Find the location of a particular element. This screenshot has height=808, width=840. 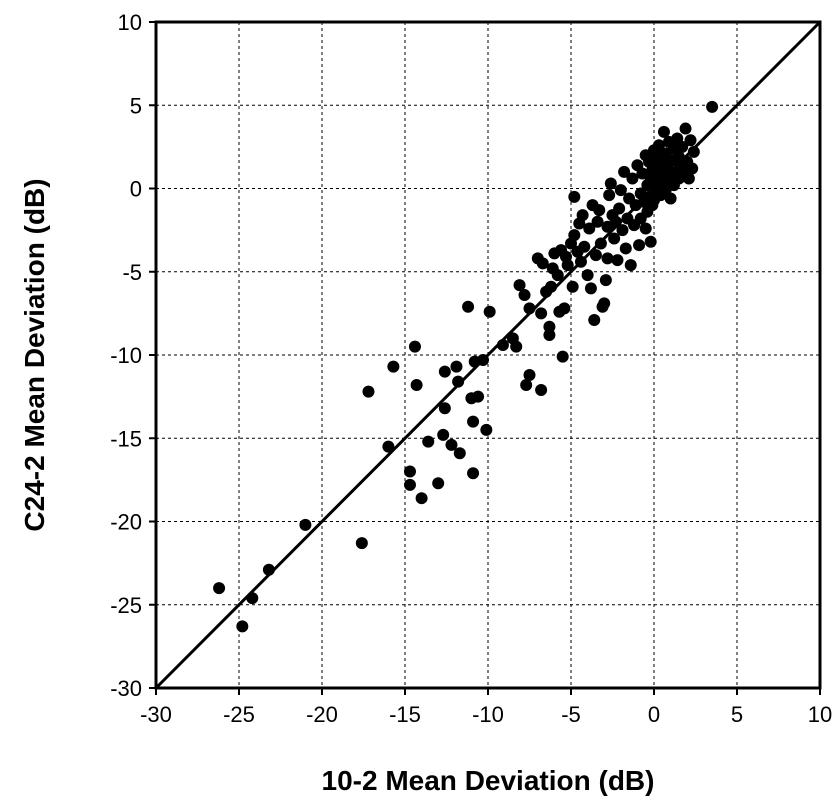

x-tick-label: 5 is located at coordinates (737, 714).